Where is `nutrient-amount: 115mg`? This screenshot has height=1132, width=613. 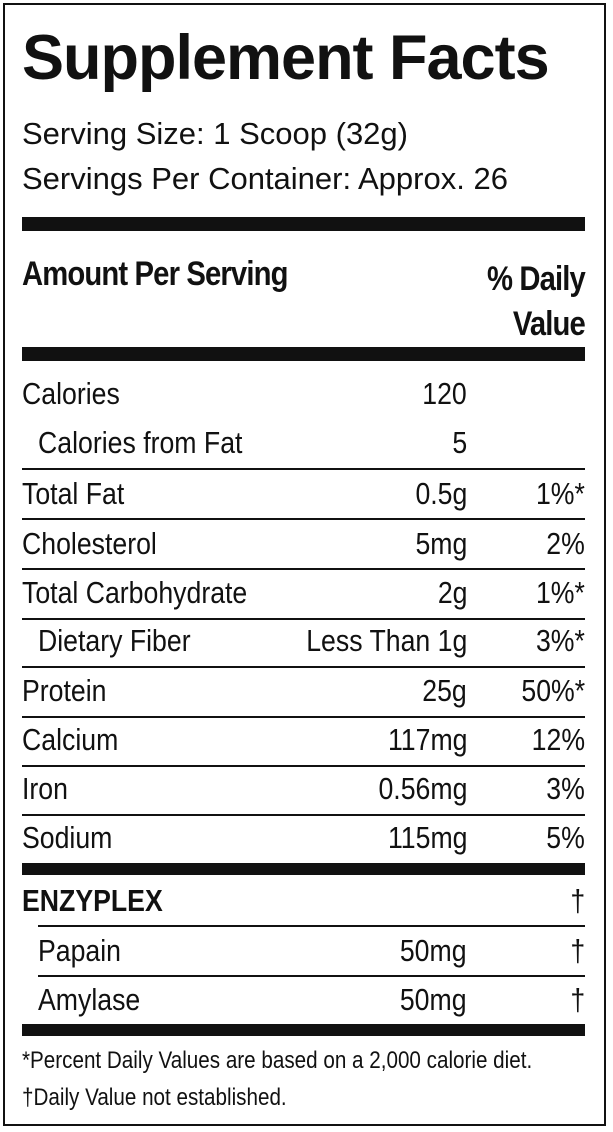 nutrient-amount: 115mg is located at coordinates (427, 837).